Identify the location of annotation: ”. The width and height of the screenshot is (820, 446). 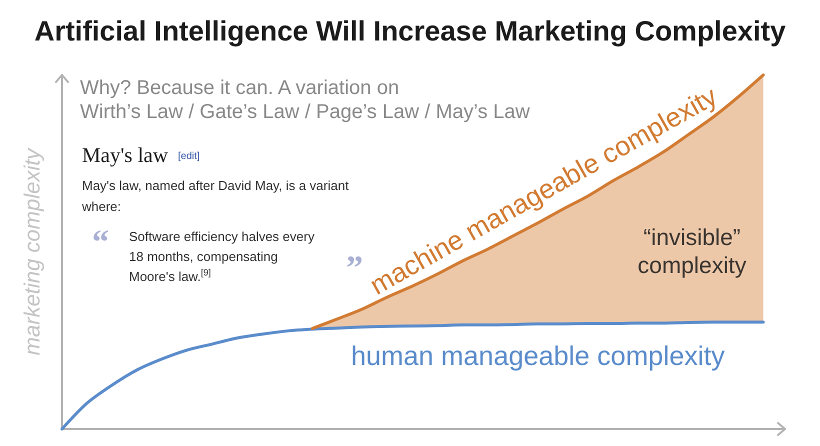
(354, 268).